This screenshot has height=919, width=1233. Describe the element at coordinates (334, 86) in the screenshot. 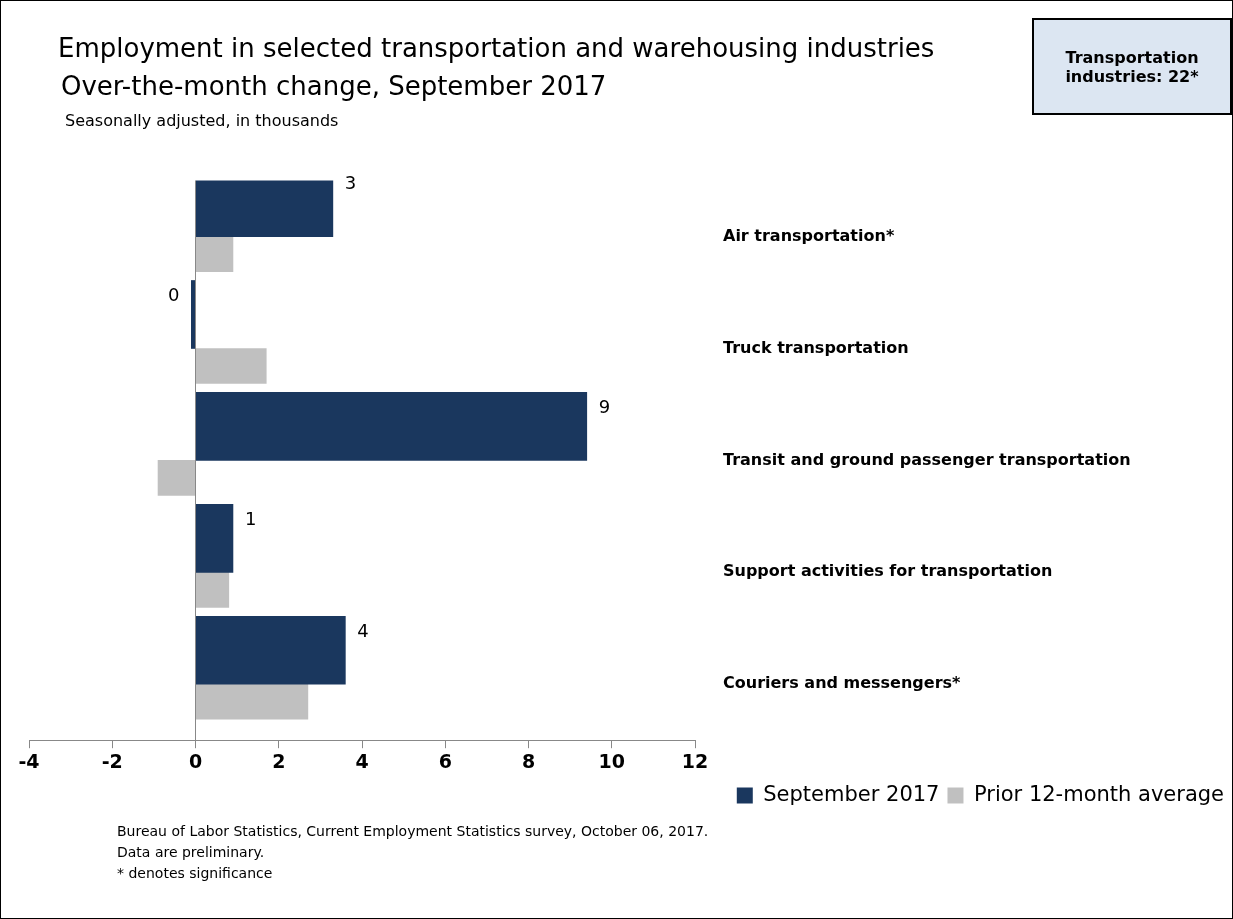

I see `chart-subtitle: Over-the-month change, September 2017` at that location.